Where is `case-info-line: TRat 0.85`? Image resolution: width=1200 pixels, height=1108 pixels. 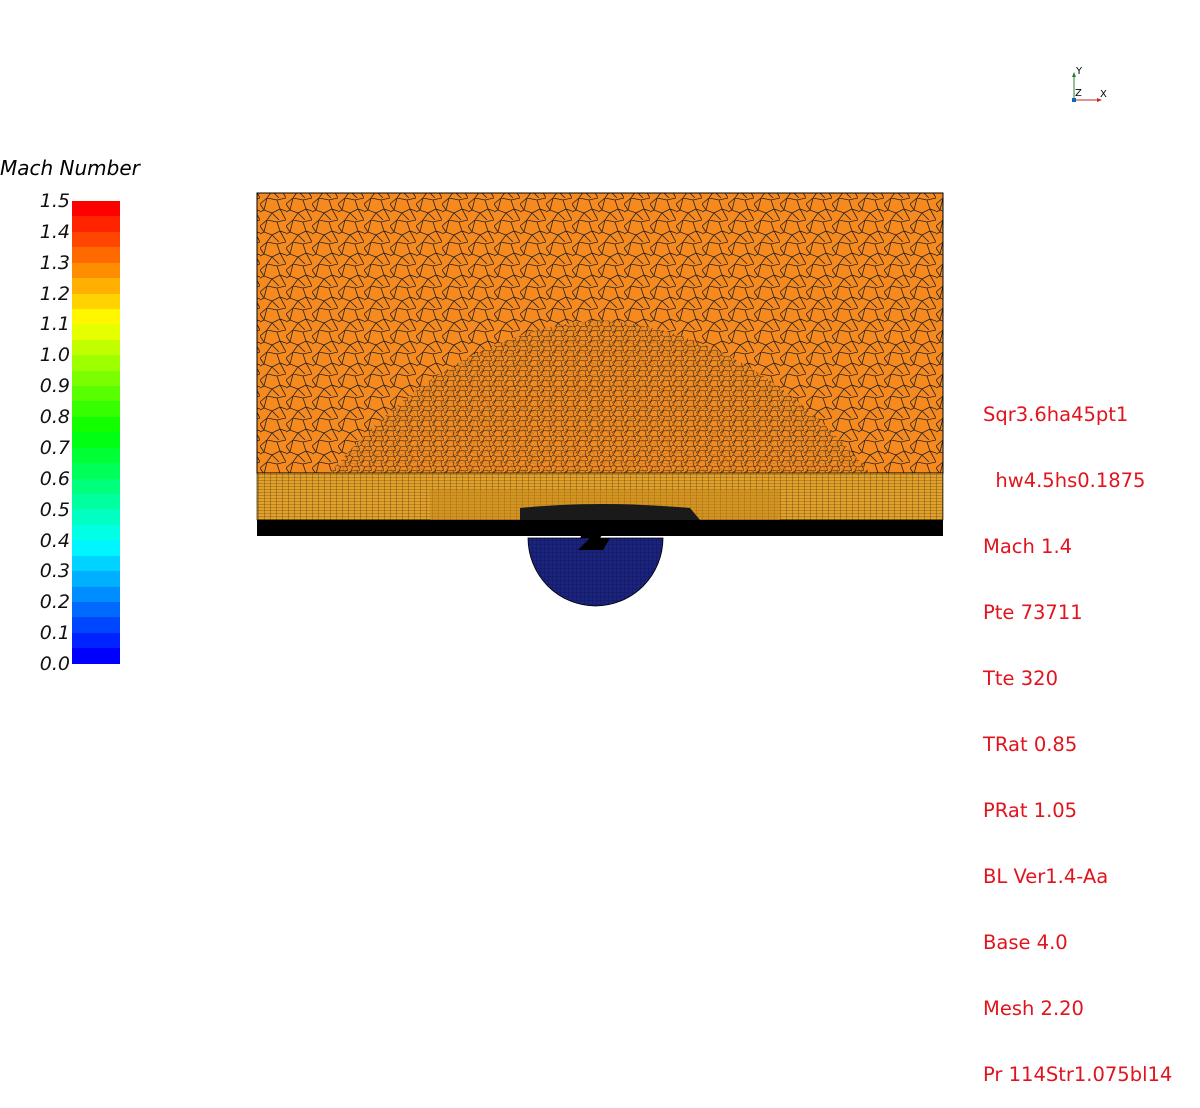
case-info-line: TRat 0.85 is located at coordinates (1030, 744).